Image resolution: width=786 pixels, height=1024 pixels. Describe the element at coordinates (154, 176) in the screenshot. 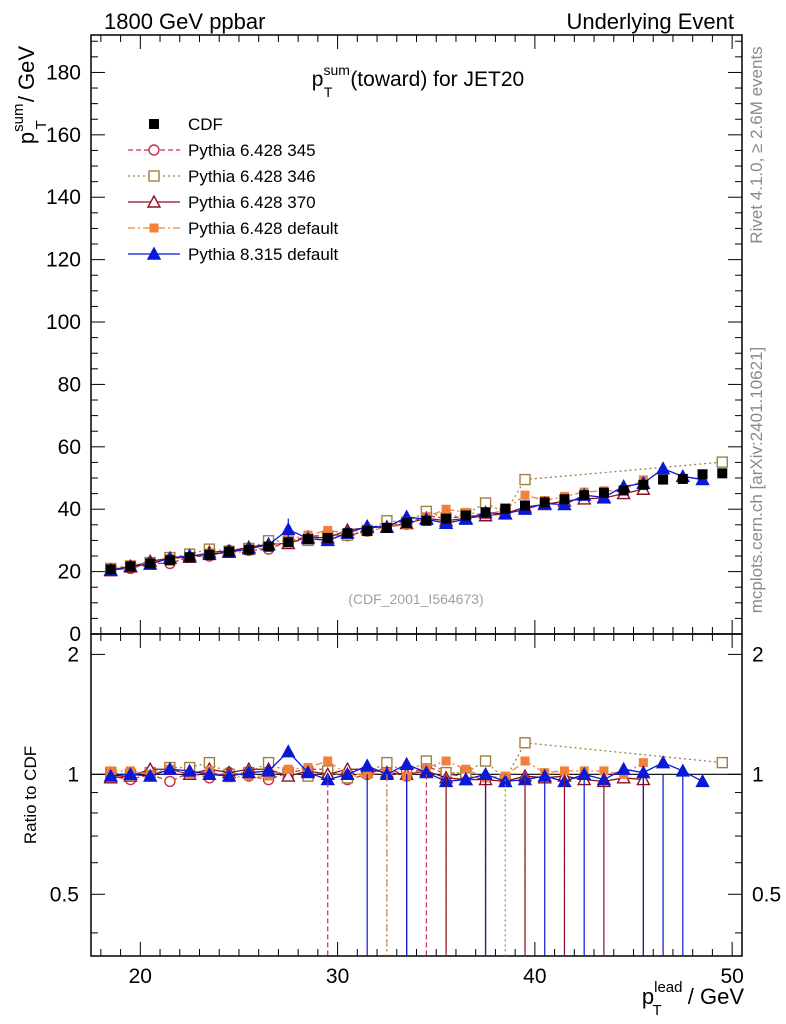

I see `legend-marker-p346` at that location.